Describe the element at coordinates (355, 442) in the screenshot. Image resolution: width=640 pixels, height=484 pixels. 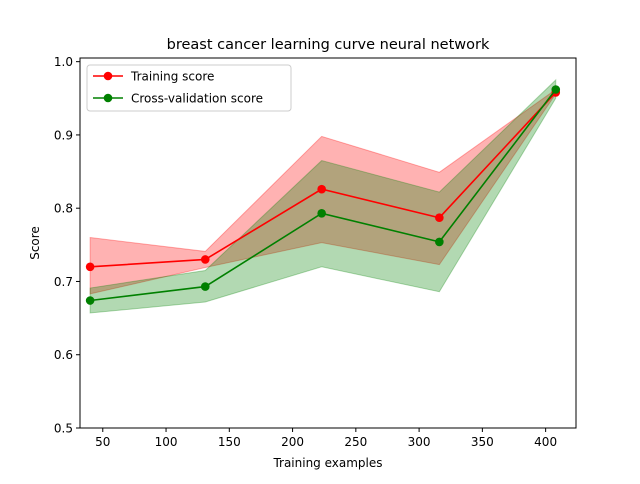
I see `x-tick-label: 250` at that location.